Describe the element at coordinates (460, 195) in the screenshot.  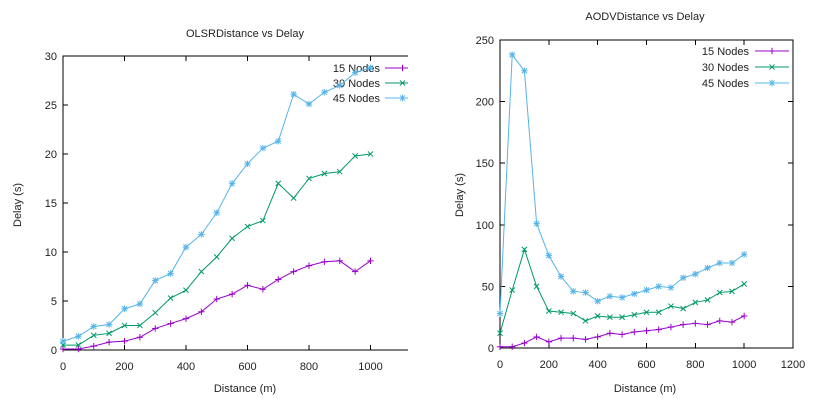
I see `y-axis-title: Delay (s)` at that location.